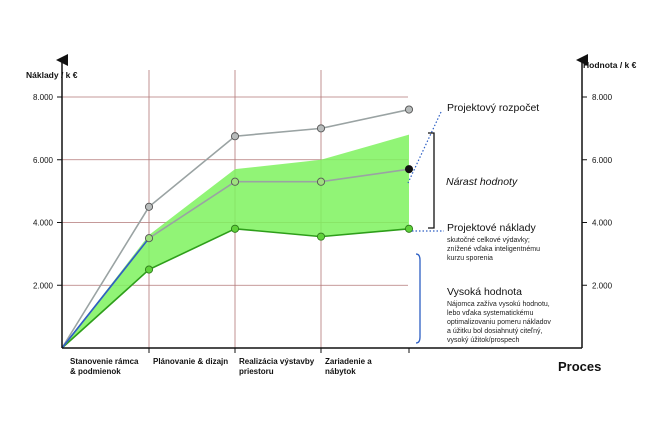 The width and height of the screenshot is (655, 429). Describe the element at coordinates (95, 371) in the screenshot. I see `category-label: & podmienok` at that location.